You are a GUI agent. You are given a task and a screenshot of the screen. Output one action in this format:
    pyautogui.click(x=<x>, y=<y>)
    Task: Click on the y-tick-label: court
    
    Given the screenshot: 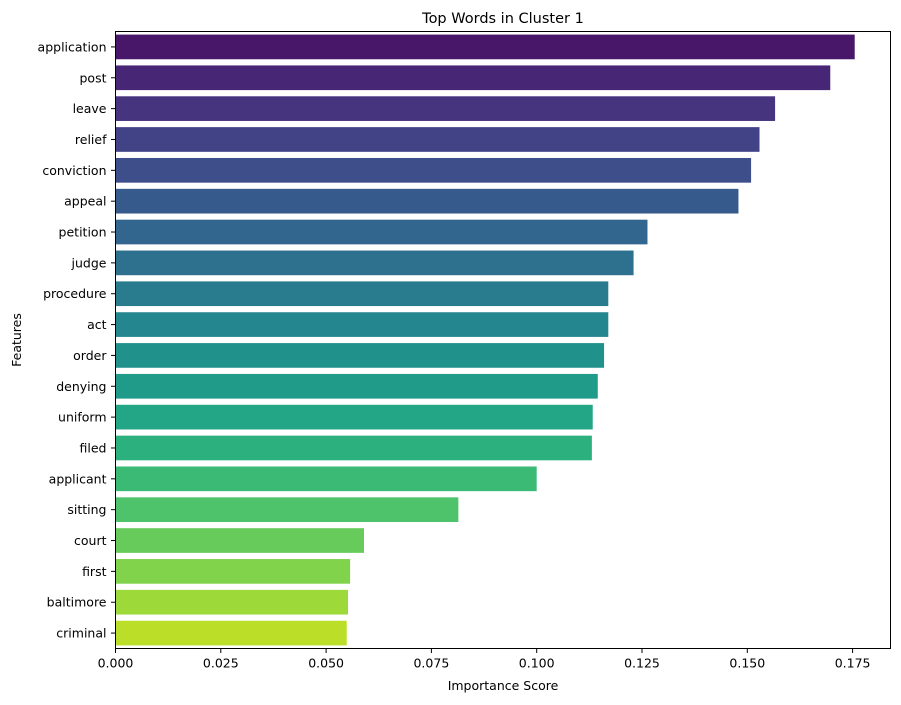 What is the action you would take?
    pyautogui.click(x=90, y=540)
    